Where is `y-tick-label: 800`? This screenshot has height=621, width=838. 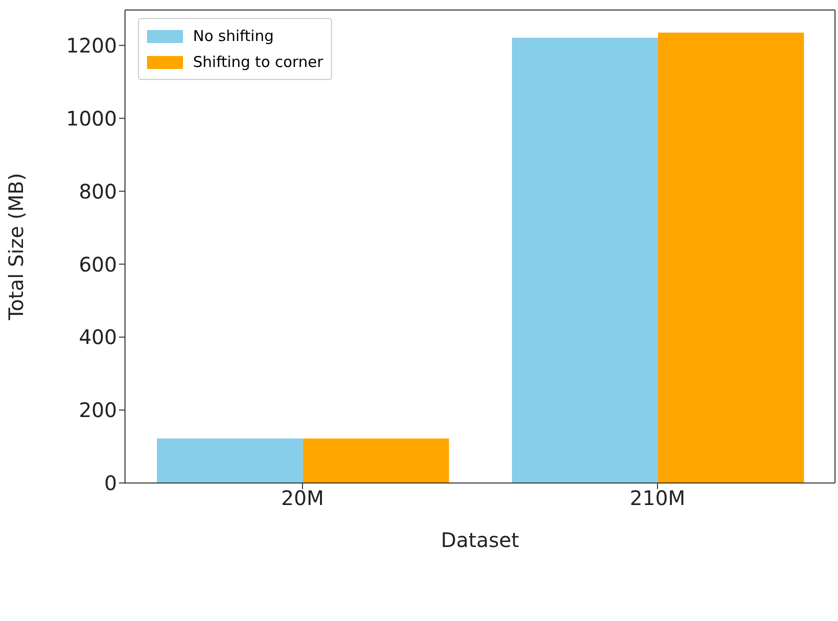
y-tick-label: 800 is located at coordinates (97, 191).